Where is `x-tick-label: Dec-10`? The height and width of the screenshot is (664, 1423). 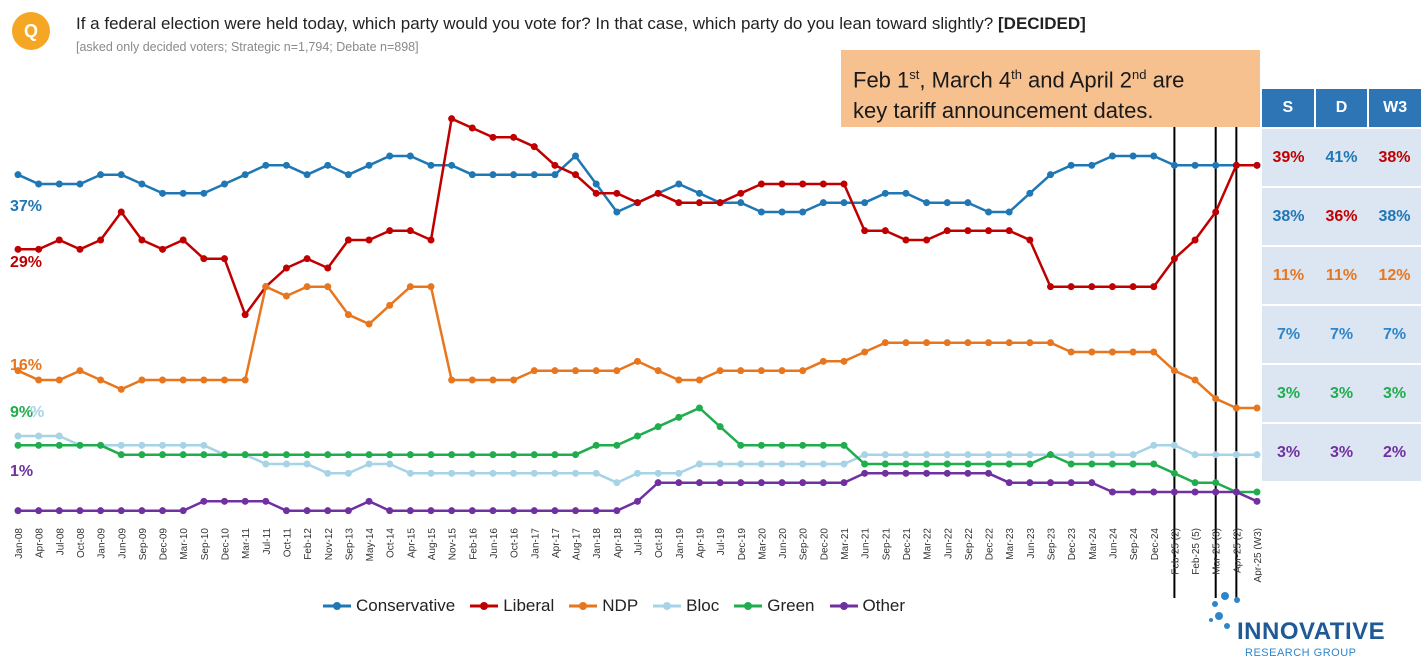 x-tick-label: Dec-10 is located at coordinates (226, 544).